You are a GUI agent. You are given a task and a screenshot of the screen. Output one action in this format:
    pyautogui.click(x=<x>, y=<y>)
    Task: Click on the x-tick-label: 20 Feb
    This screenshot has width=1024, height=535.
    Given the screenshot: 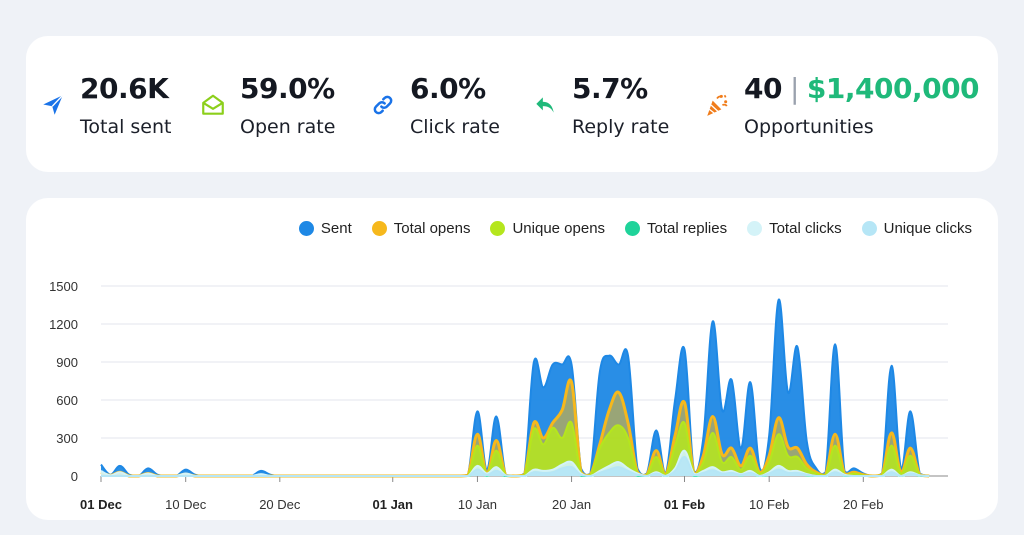 What is the action you would take?
    pyautogui.click(x=863, y=504)
    